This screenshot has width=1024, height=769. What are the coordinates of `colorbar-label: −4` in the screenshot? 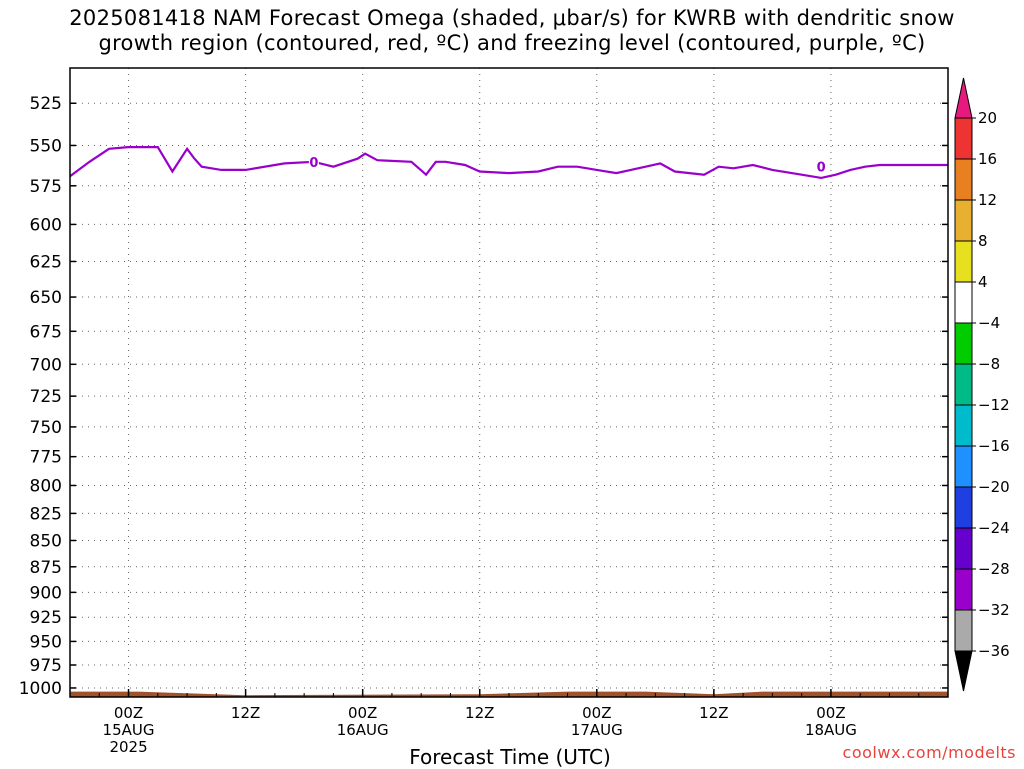 It's located at (989, 323).